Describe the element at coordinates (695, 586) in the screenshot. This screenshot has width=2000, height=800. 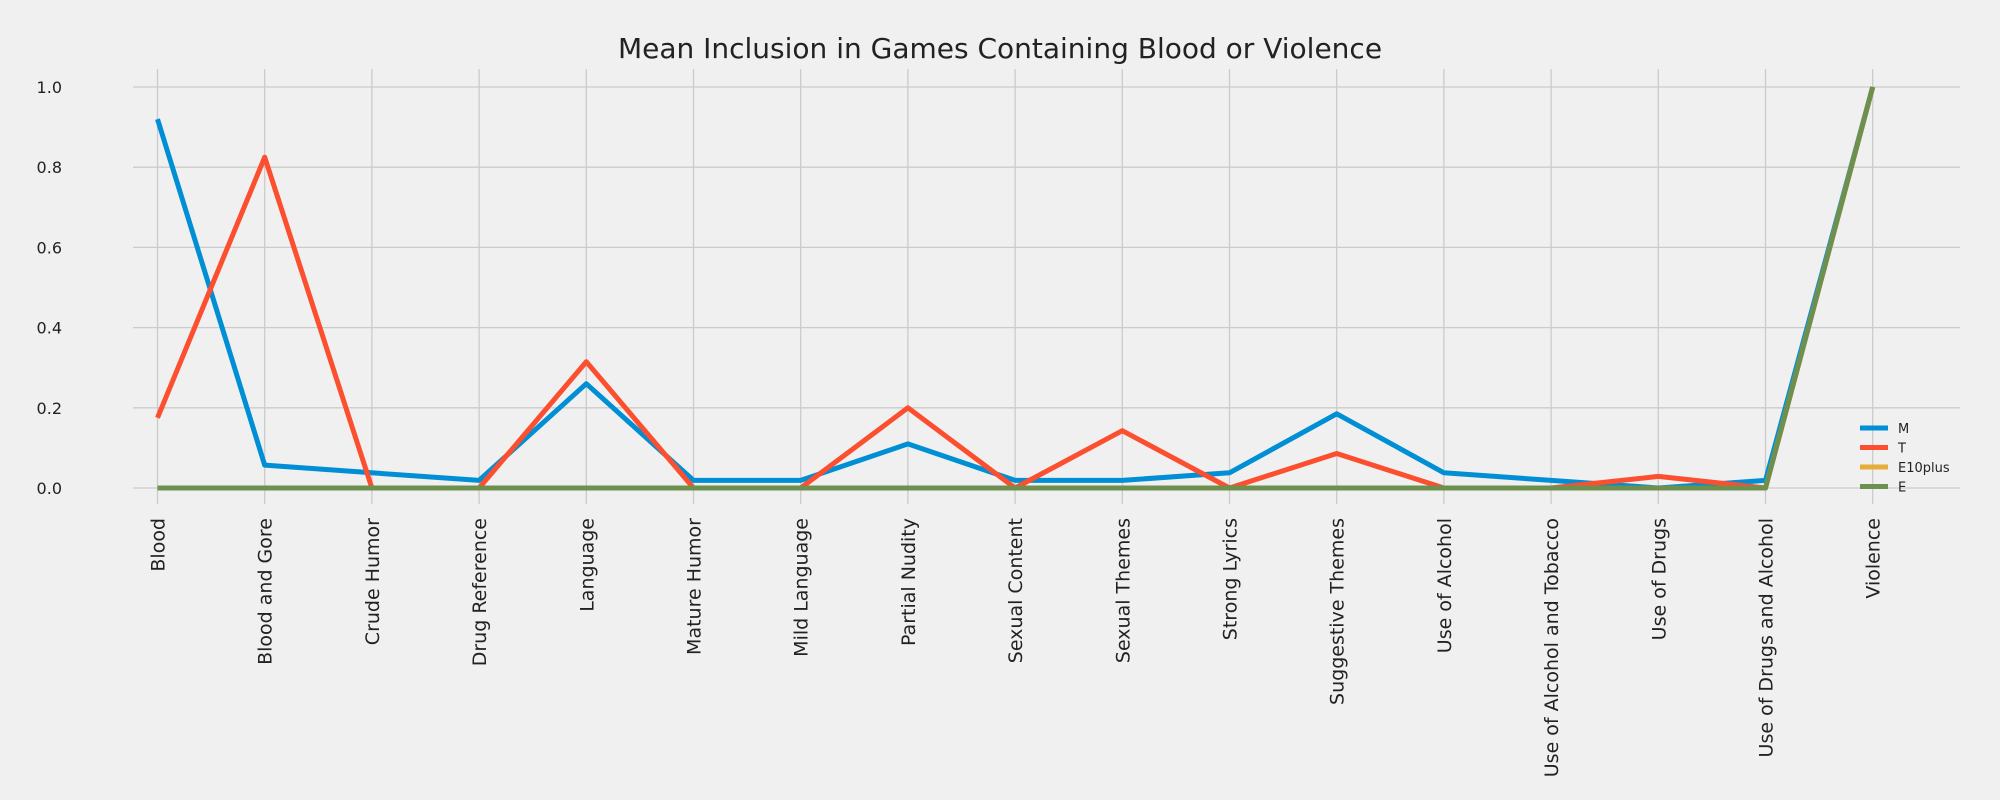
I see `x-tick-label: Mature Humor` at that location.